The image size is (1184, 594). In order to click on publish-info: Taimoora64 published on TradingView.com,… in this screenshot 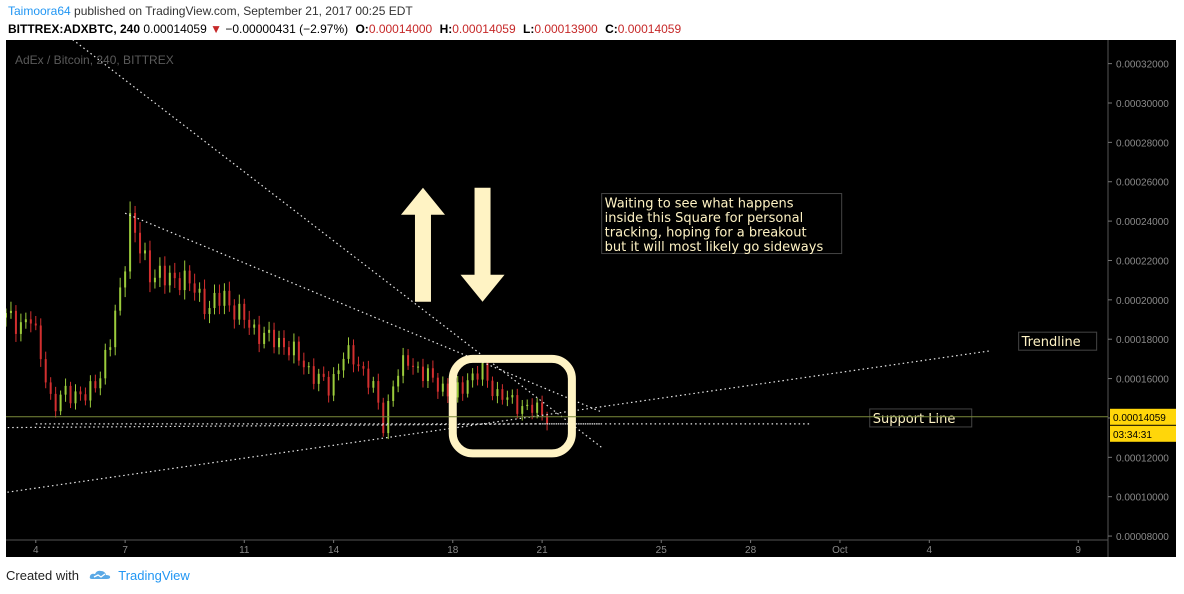, I will do `click(210, 11)`.